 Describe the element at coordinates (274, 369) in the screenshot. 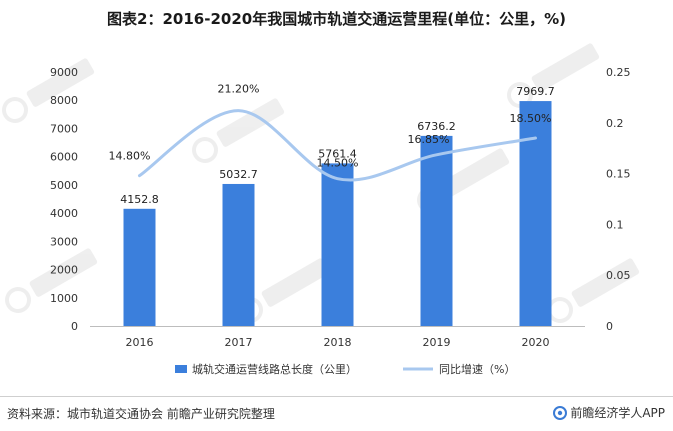

I see `legend-bar-label: 城轨交通运营线路总长度（公里）` at that location.